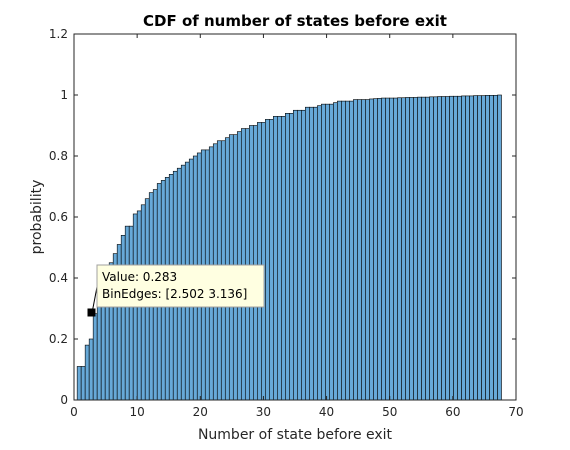 This screenshot has width=570, height=450. Describe the element at coordinates (137, 412) in the screenshot. I see `x-tick-label: 10` at that location.